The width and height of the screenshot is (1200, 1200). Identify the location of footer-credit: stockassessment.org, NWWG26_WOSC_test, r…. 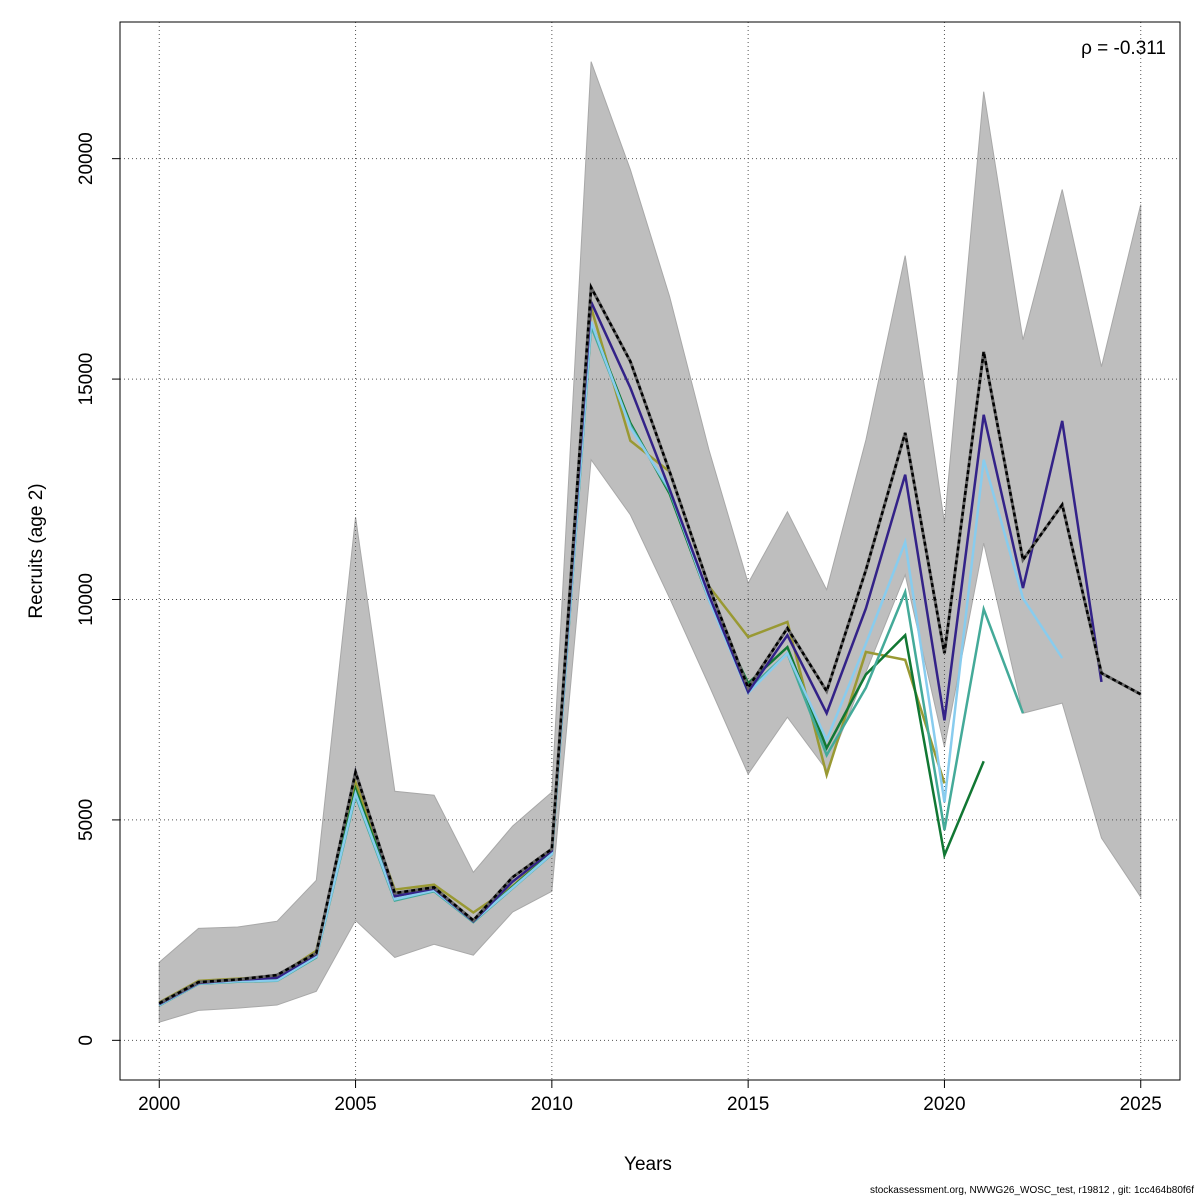
(1031, 1190).